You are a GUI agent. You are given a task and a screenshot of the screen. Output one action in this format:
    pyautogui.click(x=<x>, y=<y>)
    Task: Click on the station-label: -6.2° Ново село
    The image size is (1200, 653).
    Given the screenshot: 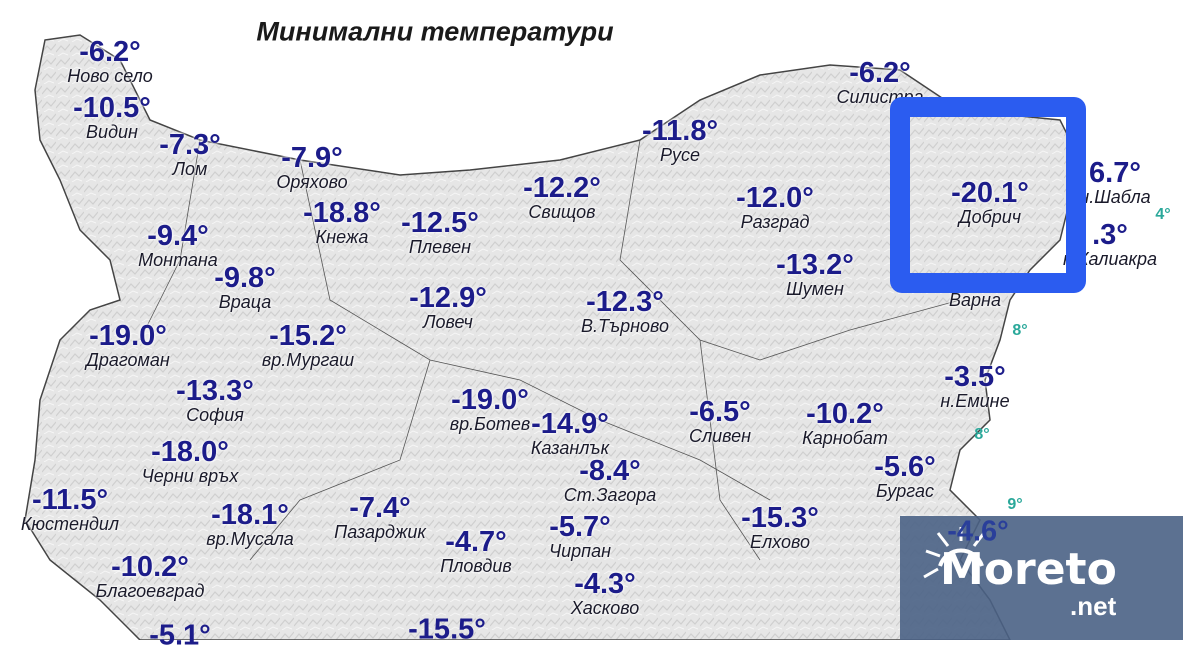 What is the action you would take?
    pyautogui.click(x=110, y=61)
    